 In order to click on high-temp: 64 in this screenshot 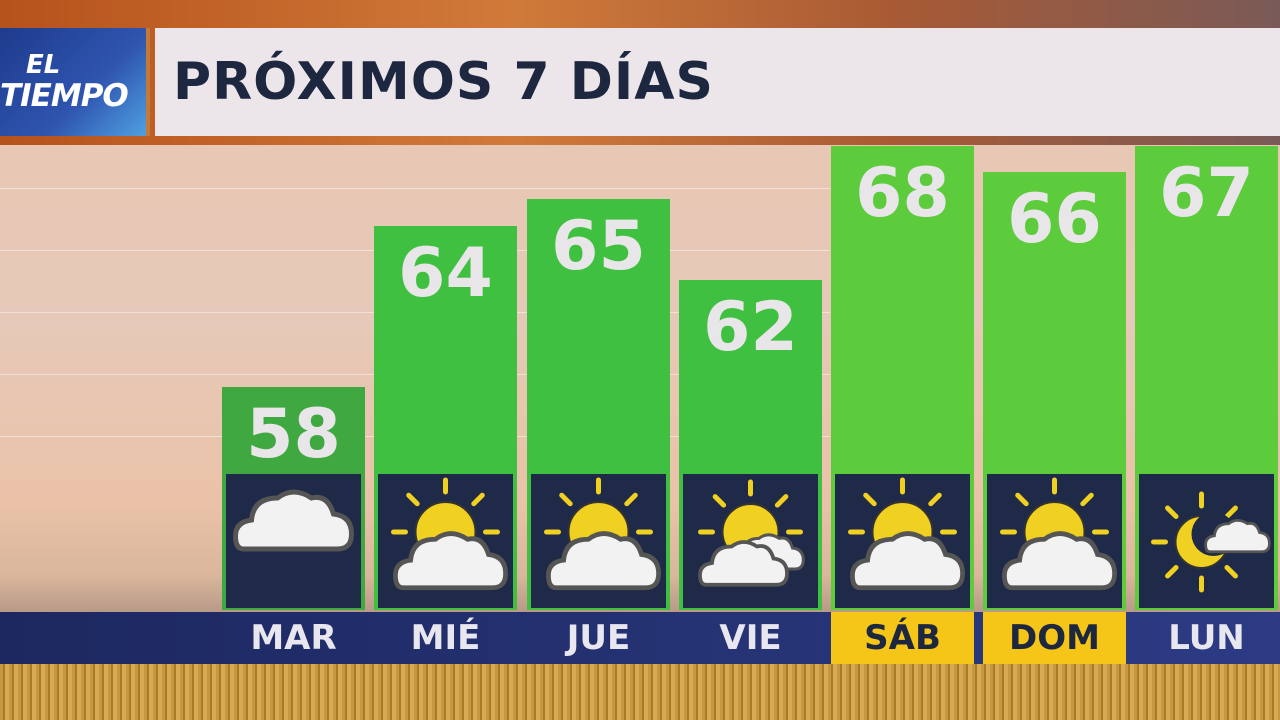, I will do `click(445, 273)`.